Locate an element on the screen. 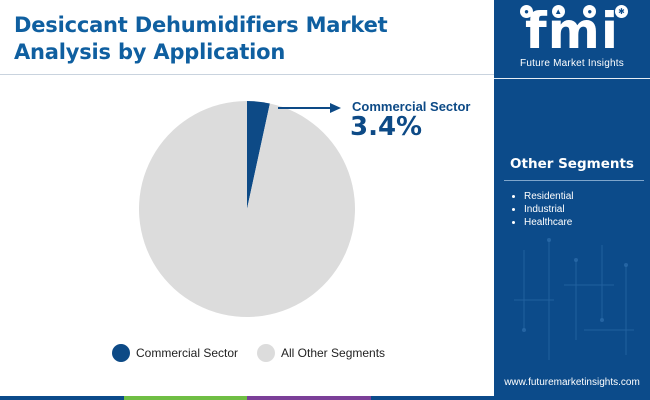 This screenshot has width=650, height=400. legend-item-all-other-segments: All Other Segments is located at coordinates (321, 353).